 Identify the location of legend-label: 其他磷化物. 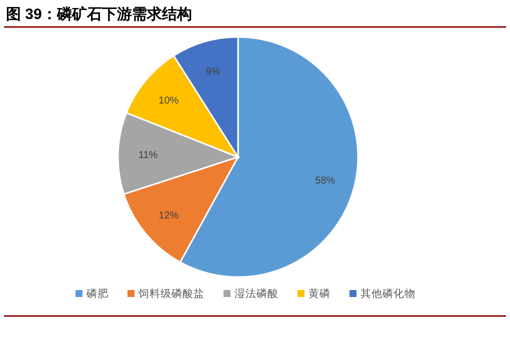
(388, 293).